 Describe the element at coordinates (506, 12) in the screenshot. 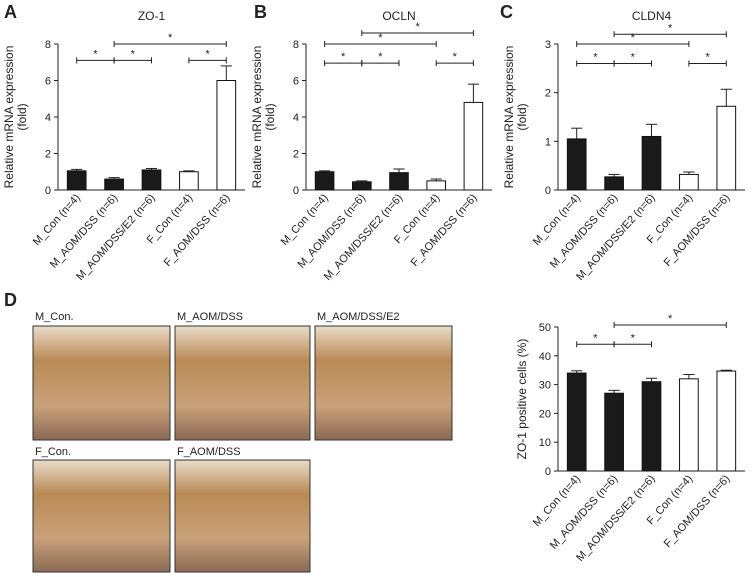

I see `panel-label: C` at that location.